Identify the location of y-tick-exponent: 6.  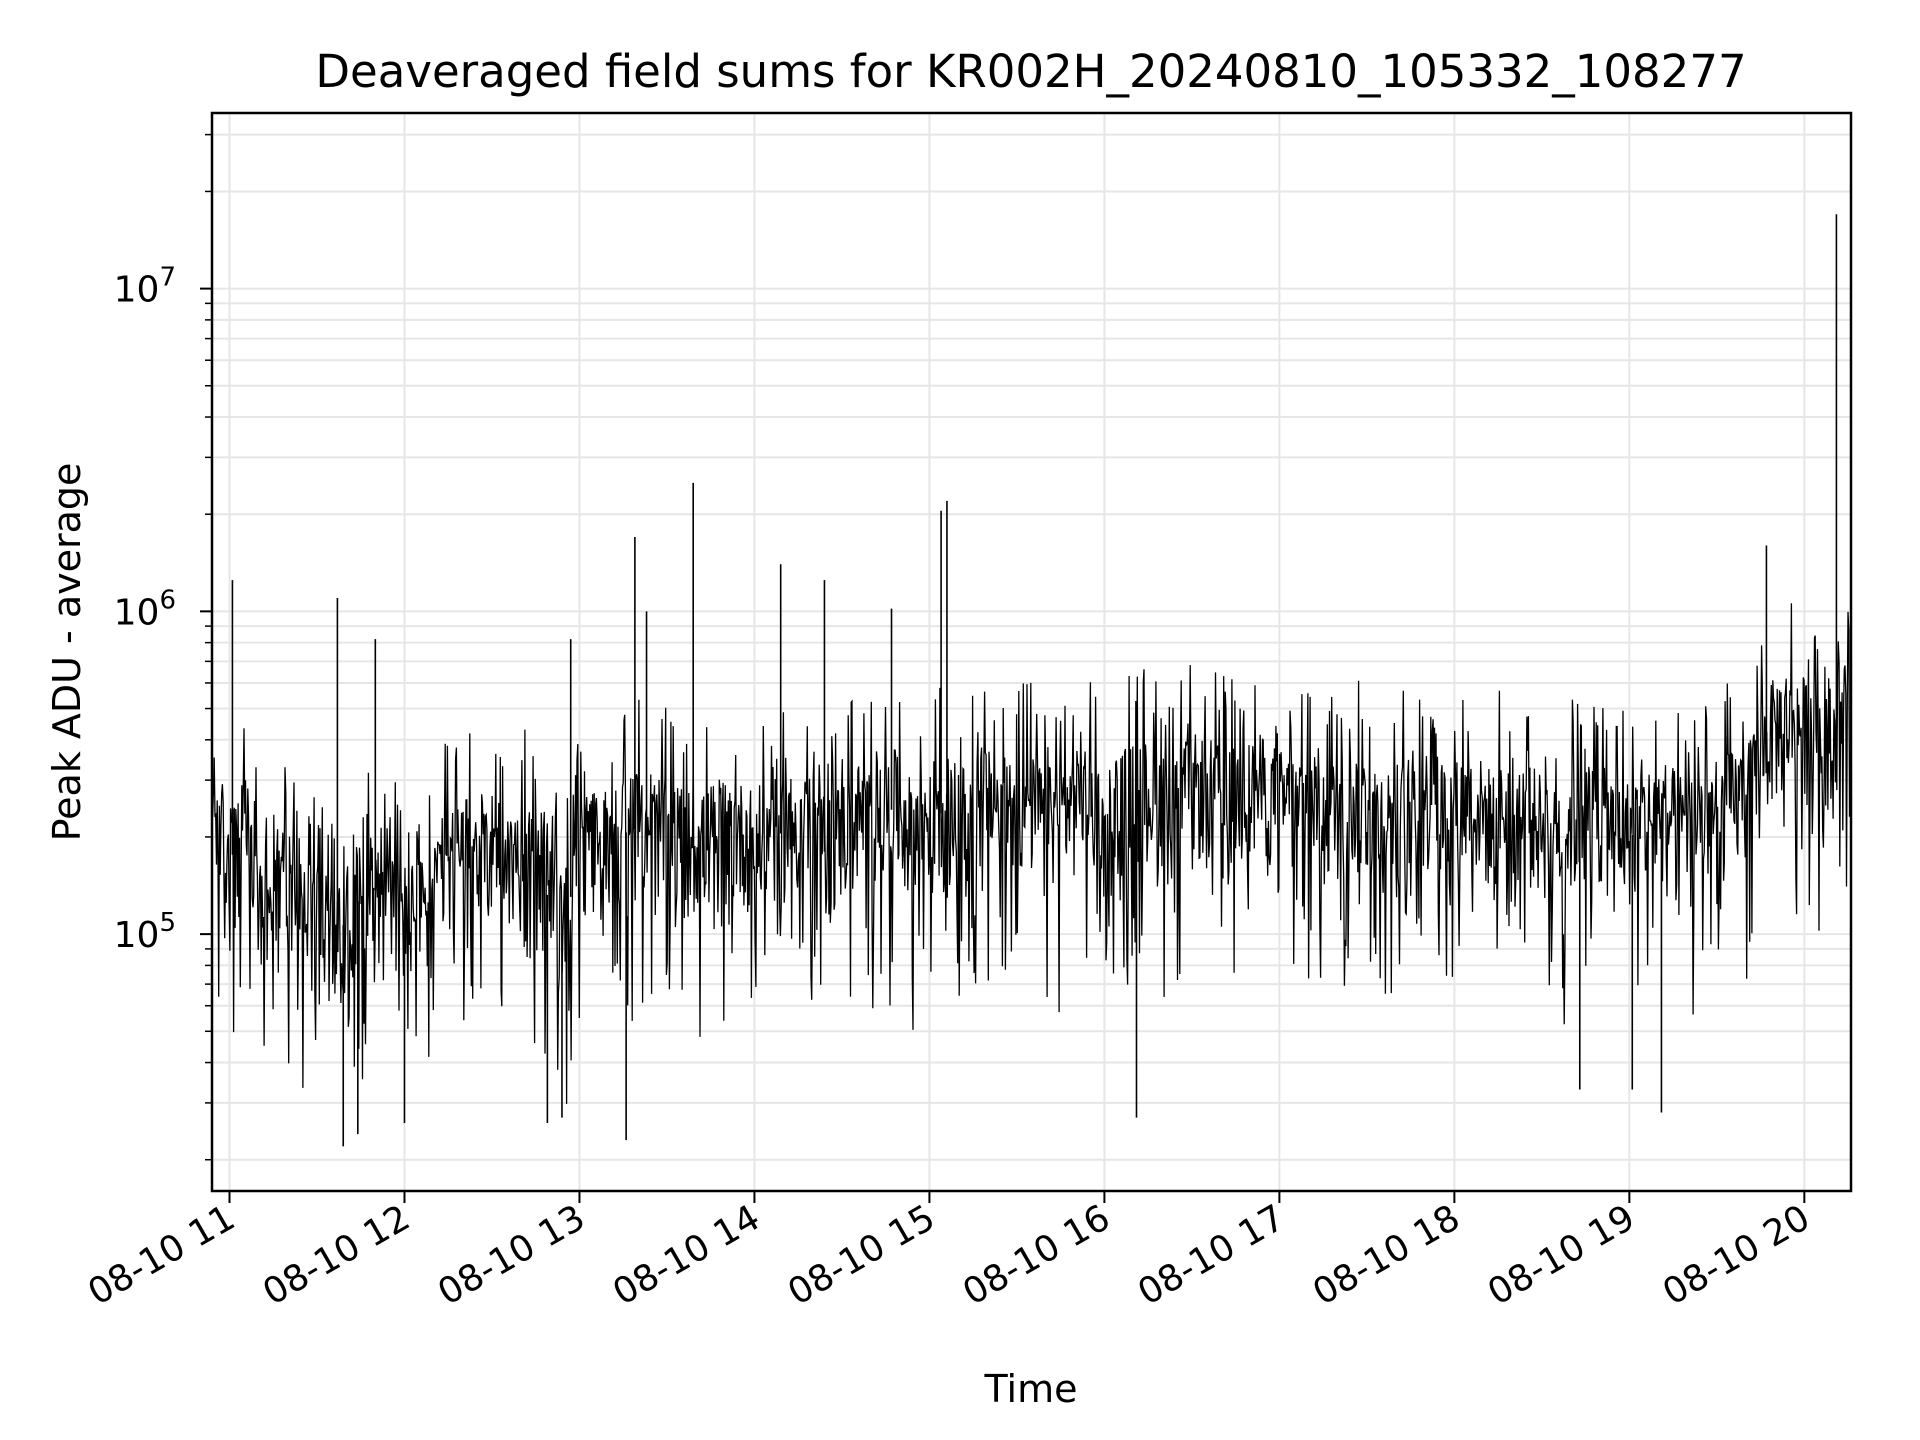
(167, 600).